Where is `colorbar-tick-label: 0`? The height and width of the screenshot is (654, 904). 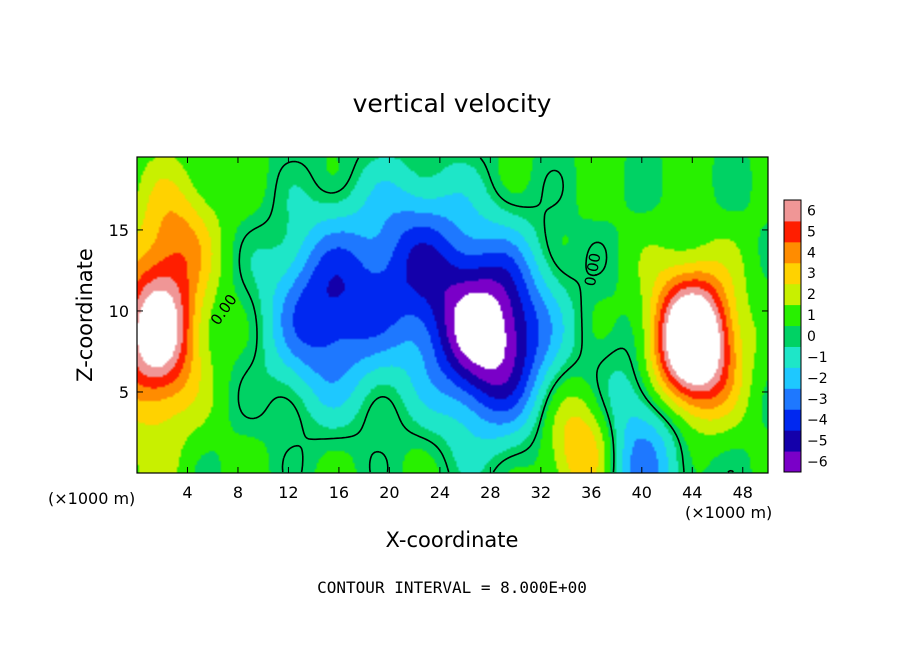 colorbar-tick-label: 0 is located at coordinates (811, 337).